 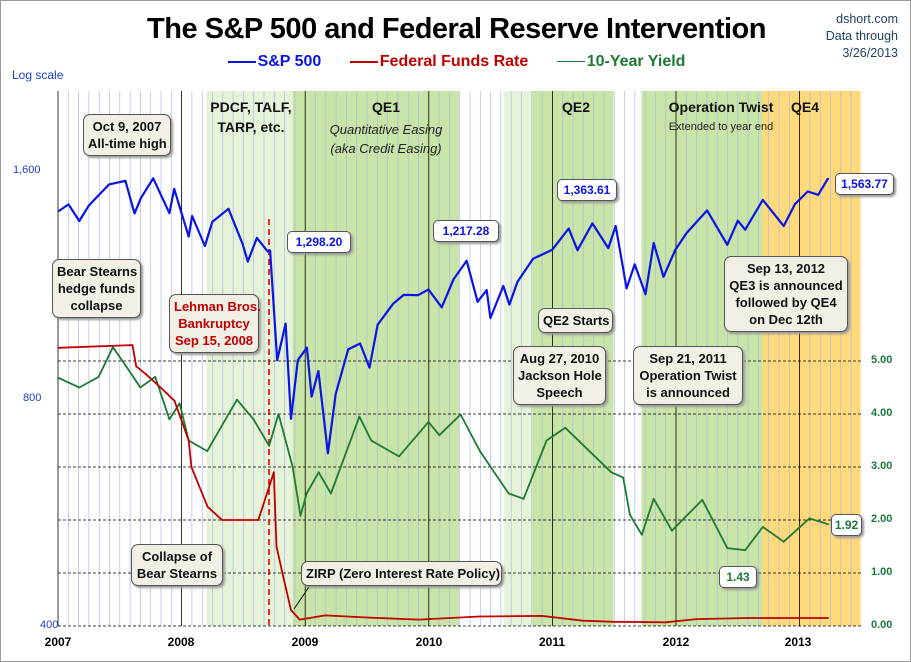 I want to click on region-label-line: PDCF, TALF,, so click(x=251, y=107).